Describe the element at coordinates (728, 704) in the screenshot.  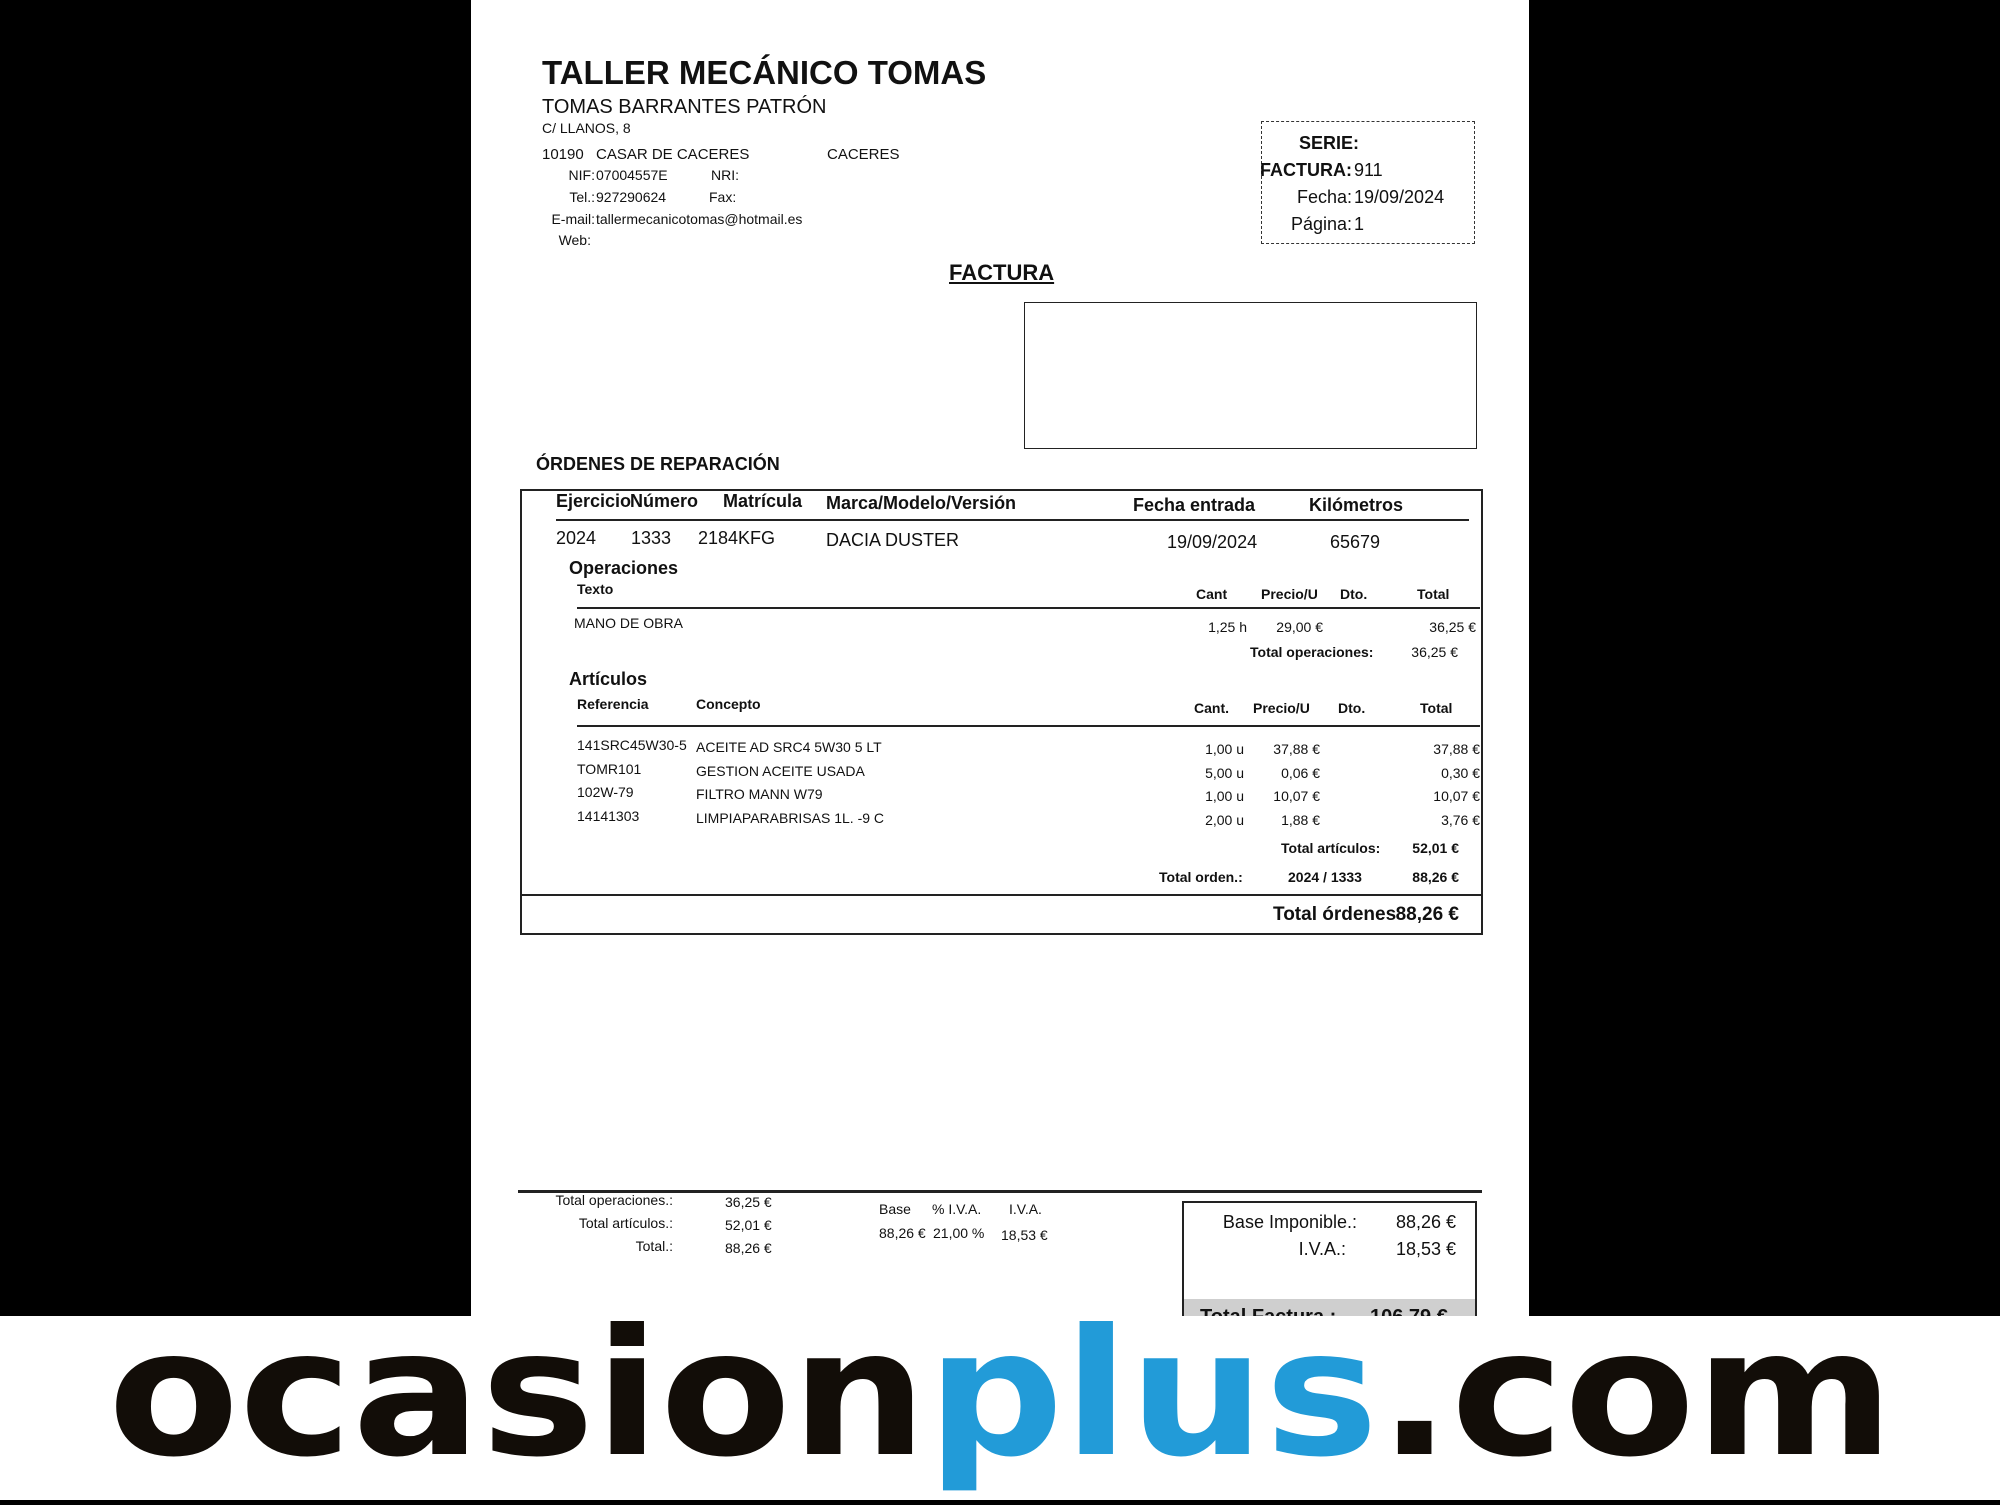
I see `col-concepto: Concepto` at that location.